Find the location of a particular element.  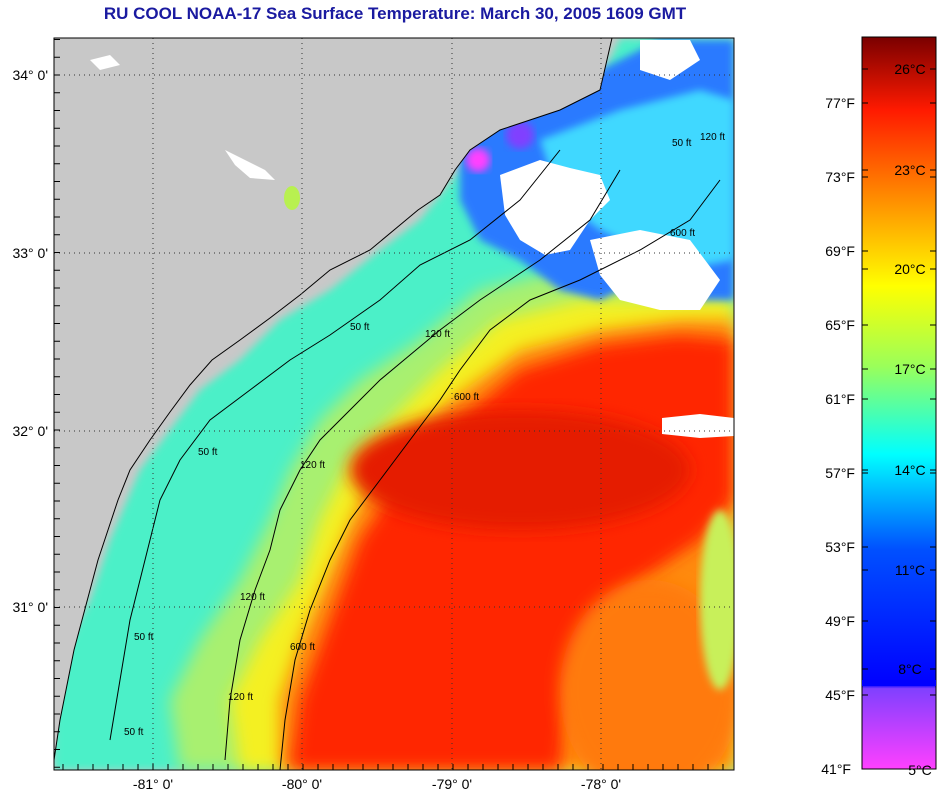

cb-c-label-17: 17°C is located at coordinates (909, 369).